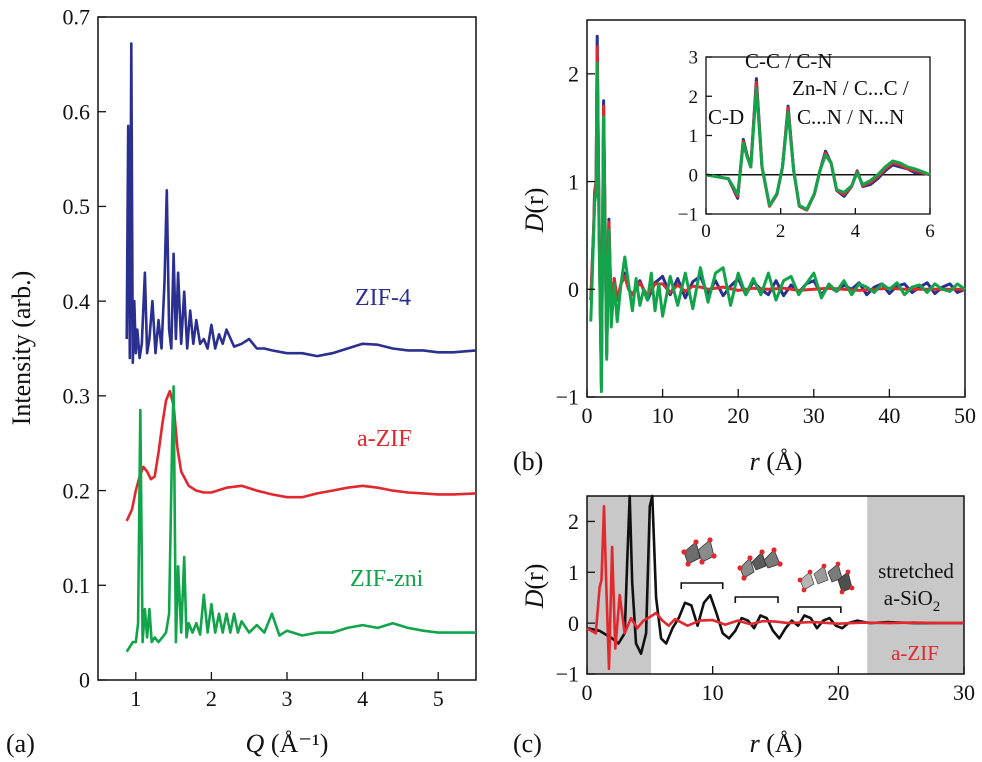  What do you see at coordinates (850, 117) in the screenshot?
I see `inset-annotation-cn-nn: C...N / N...N` at bounding box center [850, 117].